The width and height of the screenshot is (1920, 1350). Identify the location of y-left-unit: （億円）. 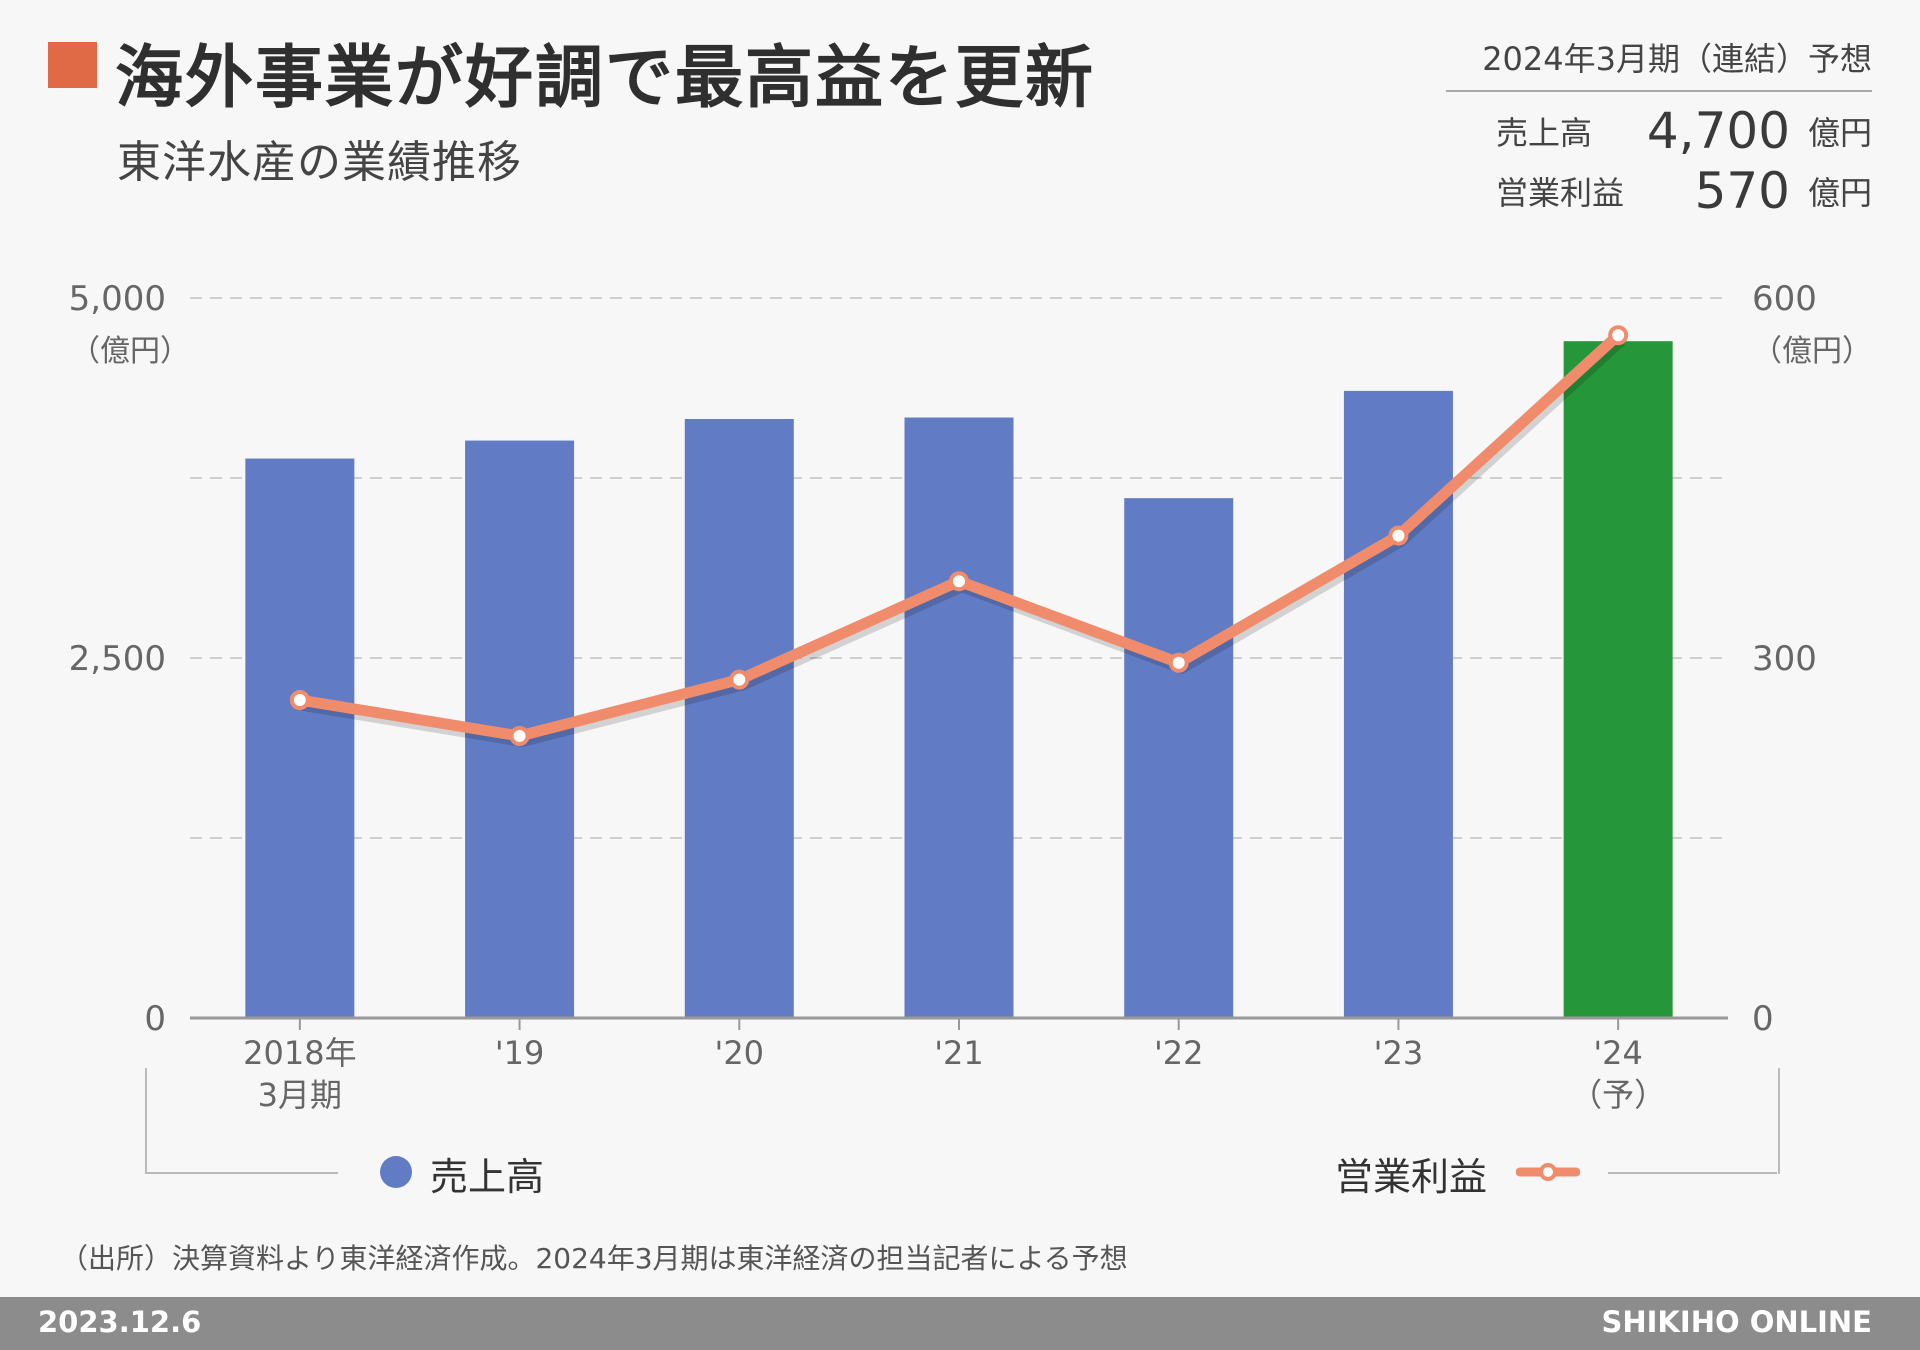
(130, 351).